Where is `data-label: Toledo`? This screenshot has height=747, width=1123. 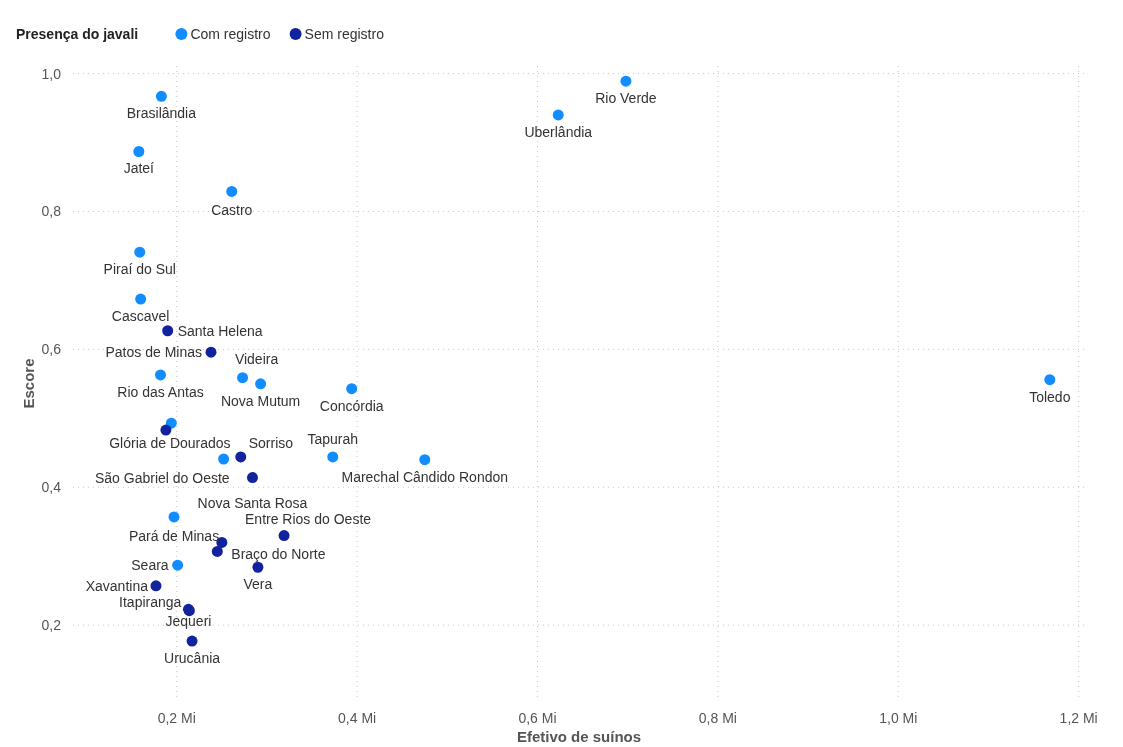 data-label: Toledo is located at coordinates (1050, 396).